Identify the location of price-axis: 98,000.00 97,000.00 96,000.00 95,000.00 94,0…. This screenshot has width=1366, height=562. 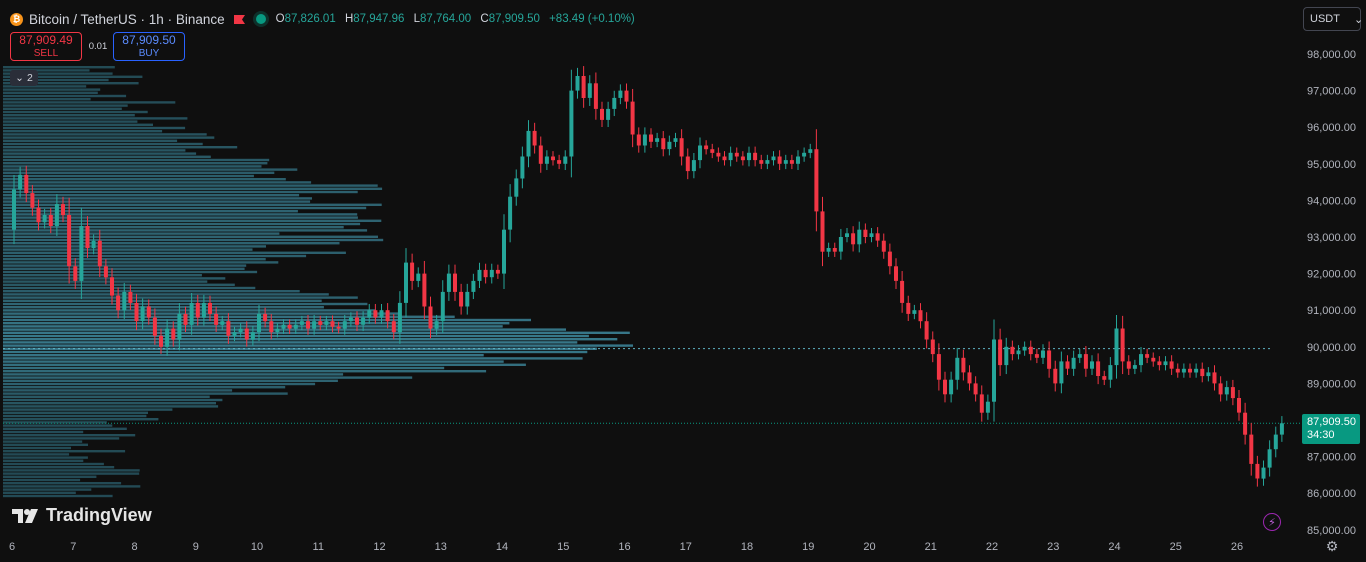
(1331, 293).